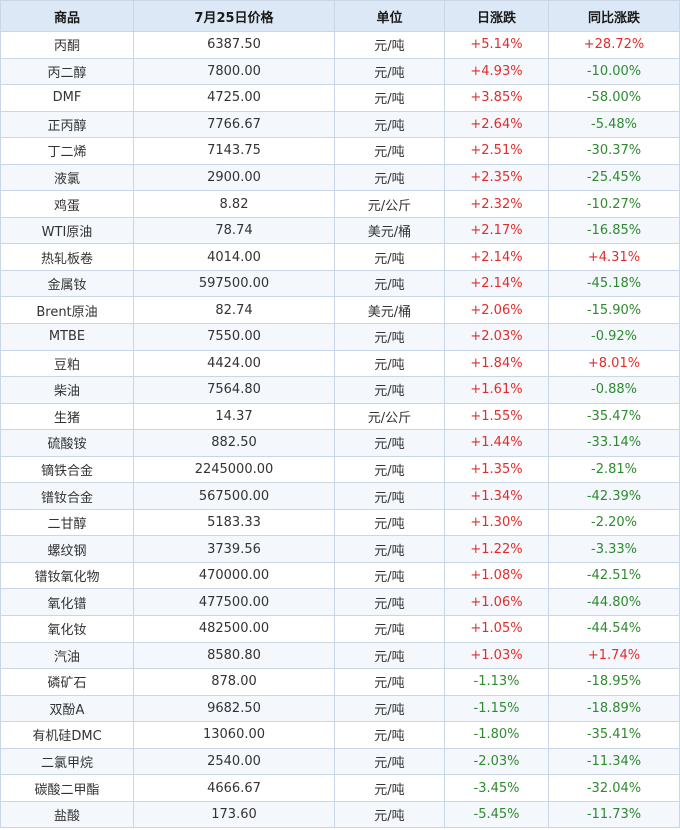  What do you see at coordinates (340, 735) in the screenshot?
I see `table-row: 有机硅DMC 13060.00 元/吨 -1.80% -35.41%` at bounding box center [340, 735].